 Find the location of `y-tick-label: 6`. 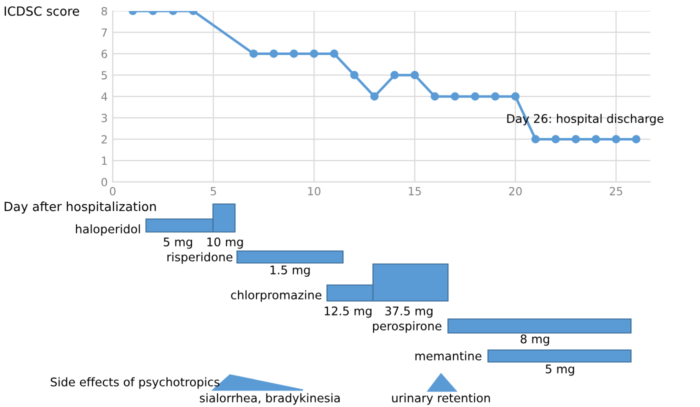

y-tick-label: 6 is located at coordinates (105, 54).